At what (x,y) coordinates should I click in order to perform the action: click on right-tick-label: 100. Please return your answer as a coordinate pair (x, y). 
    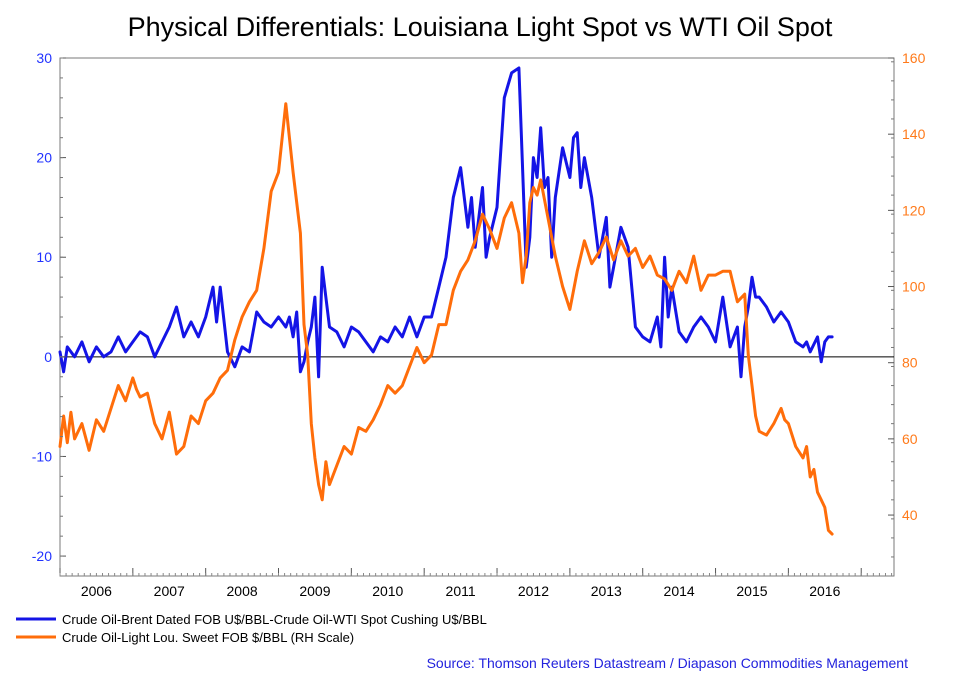
    Looking at the image, I should click on (914, 287).